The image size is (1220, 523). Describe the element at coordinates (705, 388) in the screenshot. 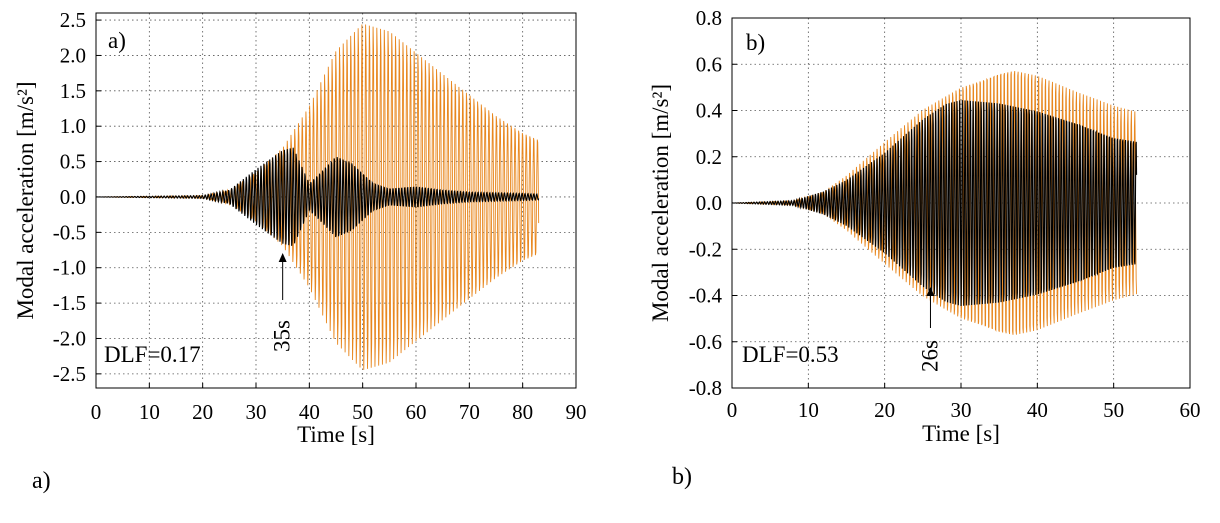

I see `y-tick-label: -0.8` at that location.